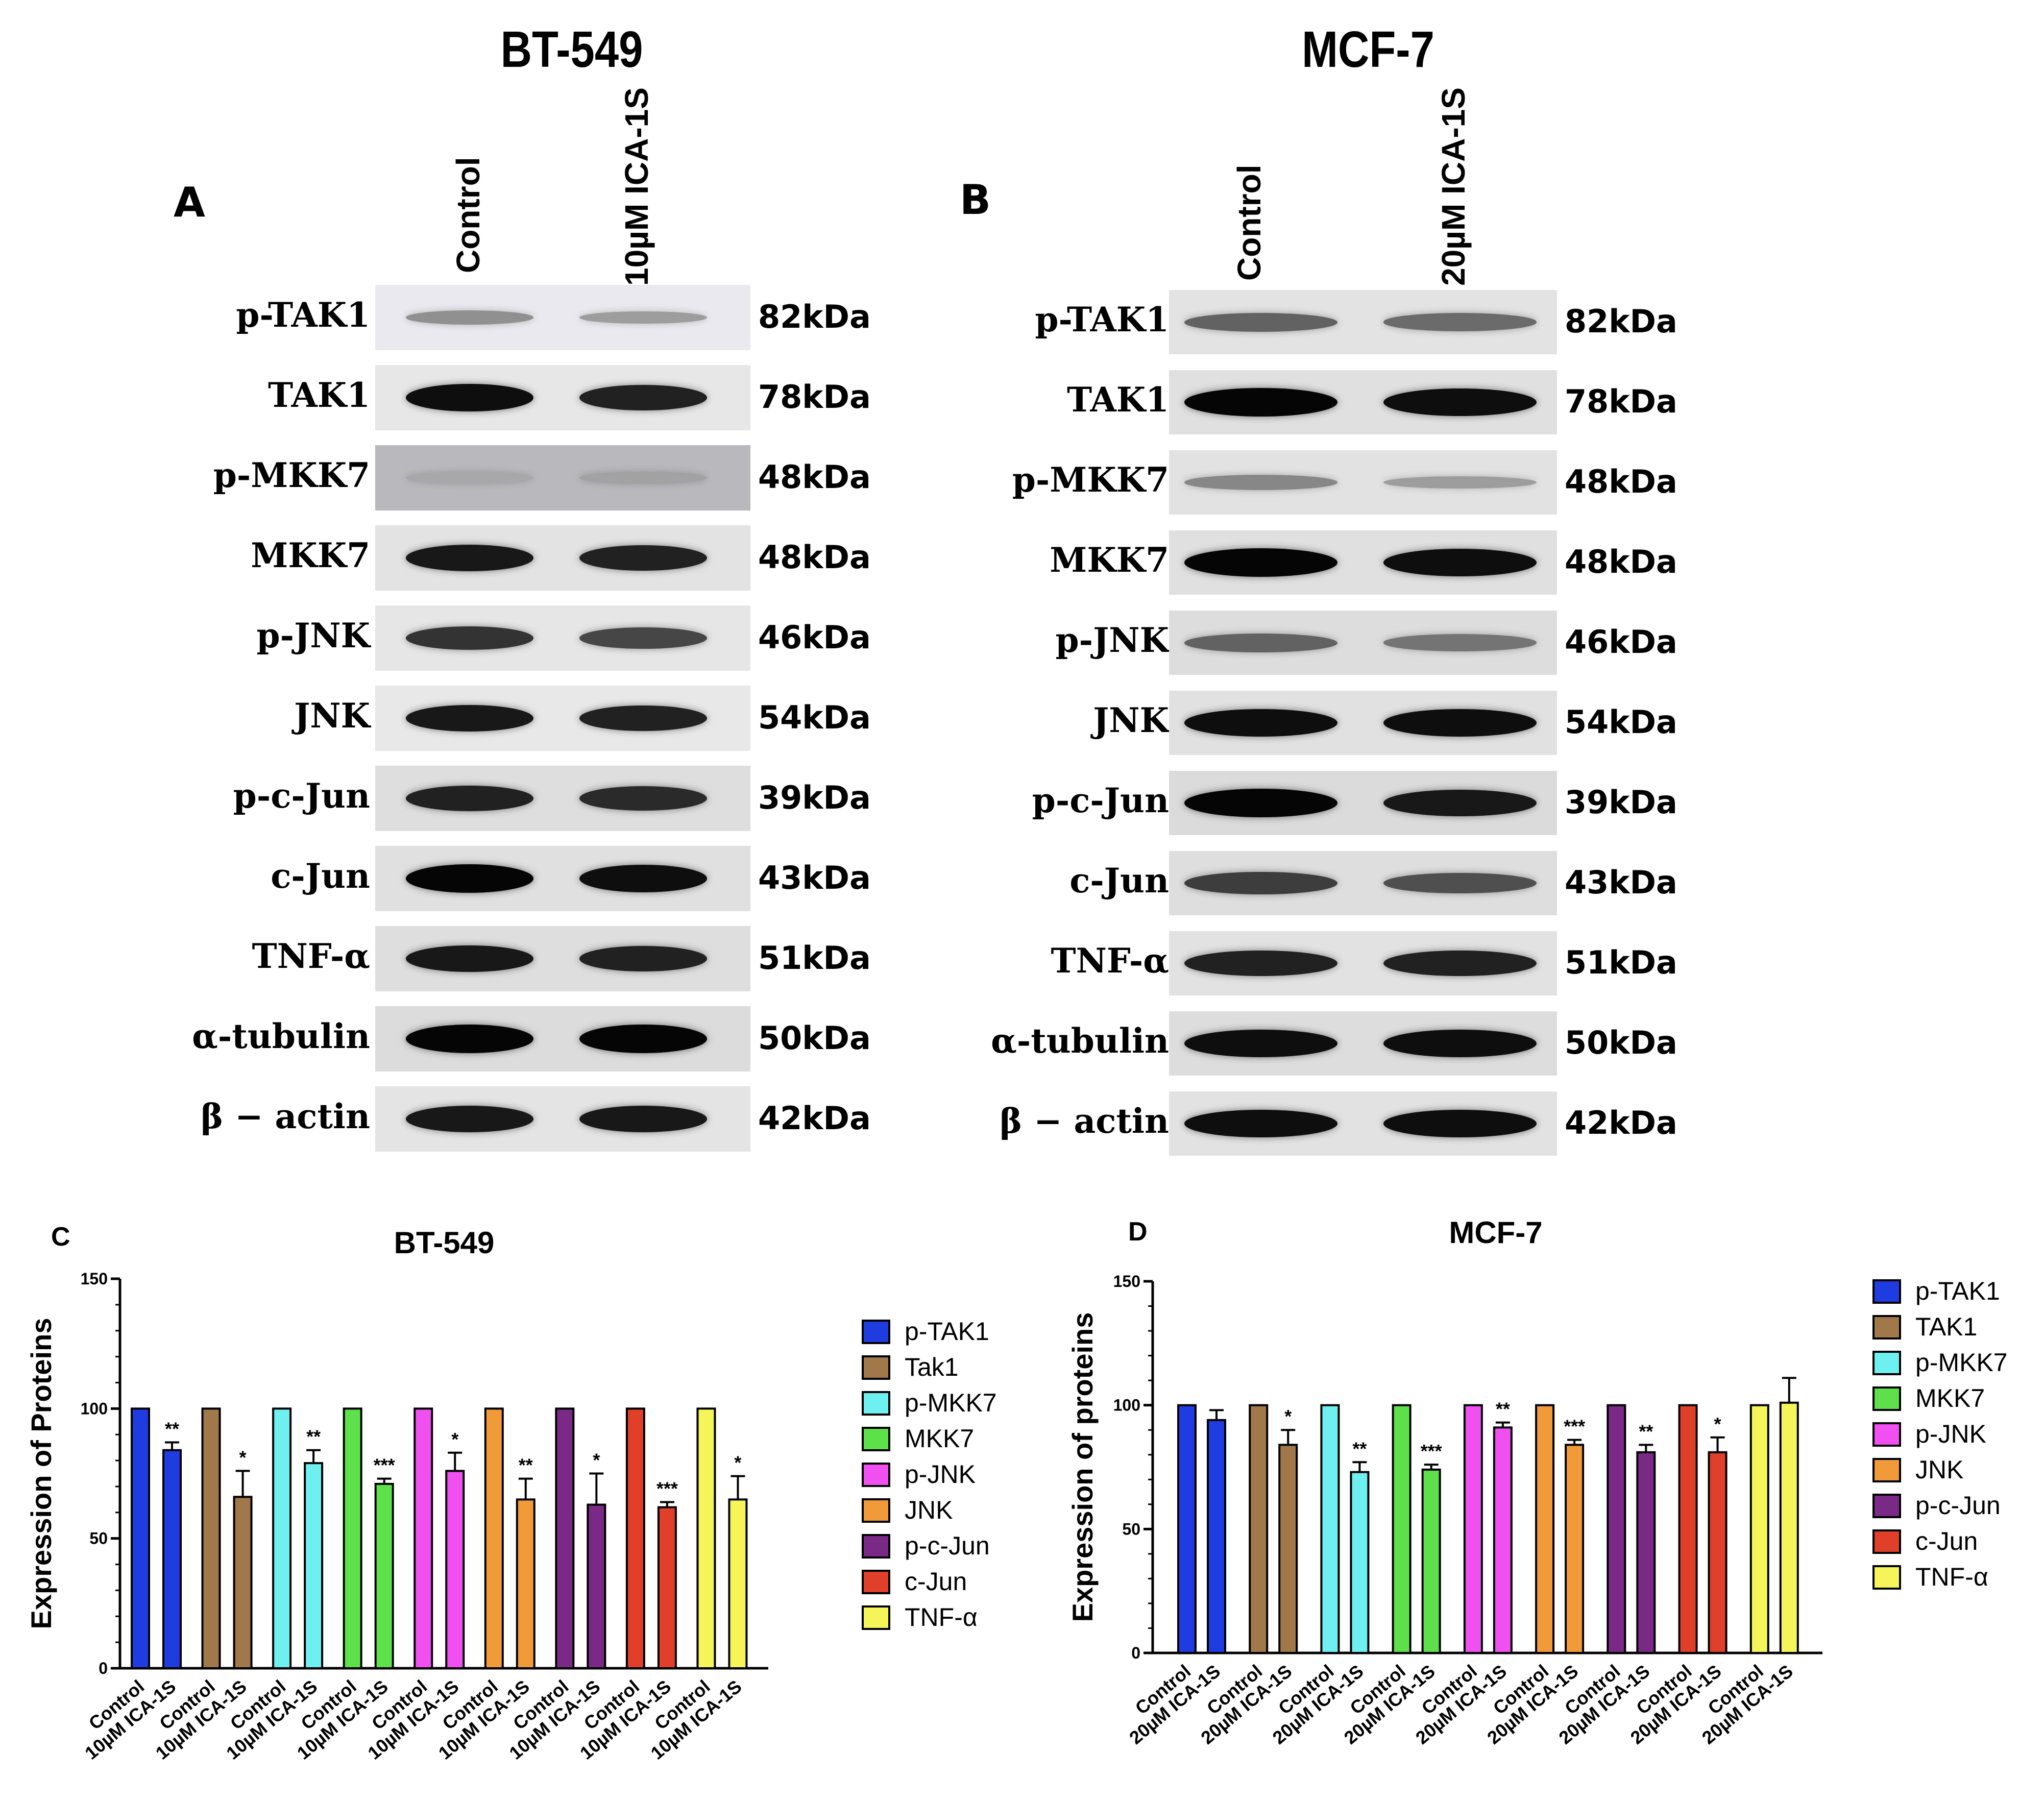 Image resolution: width=2044 pixels, height=1802 pixels. Describe the element at coordinates (815, 877) in the screenshot. I see `kda-label: 43kDa` at that location.